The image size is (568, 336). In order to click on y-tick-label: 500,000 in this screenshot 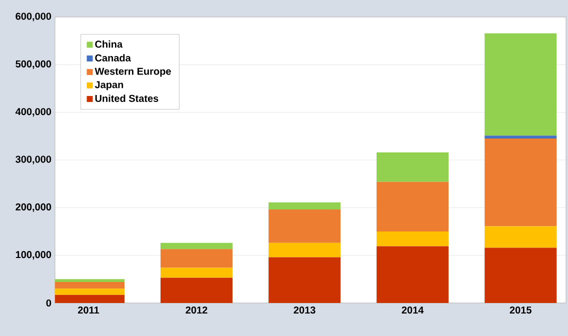, I will do `click(34, 64)`.